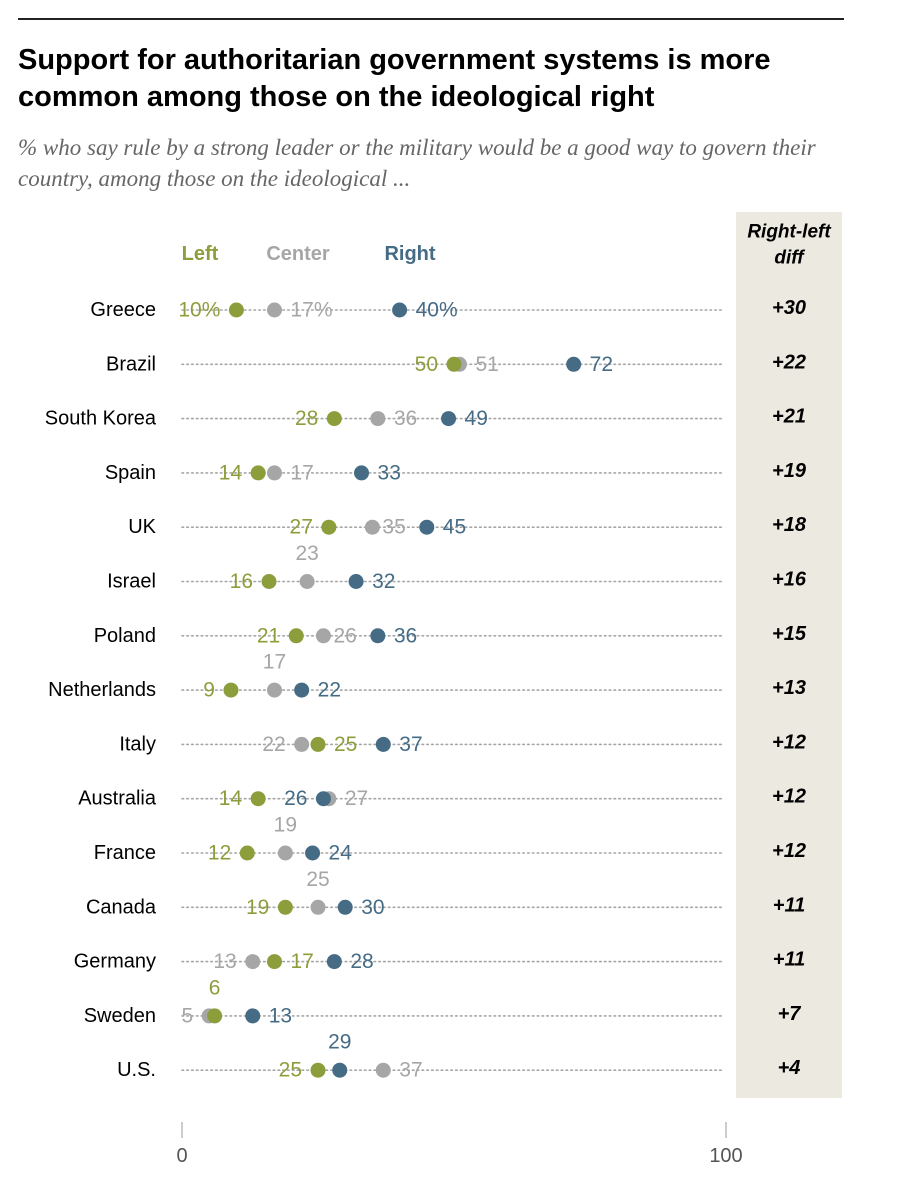 This screenshot has width=898, height=1188. I want to click on value-label-right: 24, so click(341, 853).